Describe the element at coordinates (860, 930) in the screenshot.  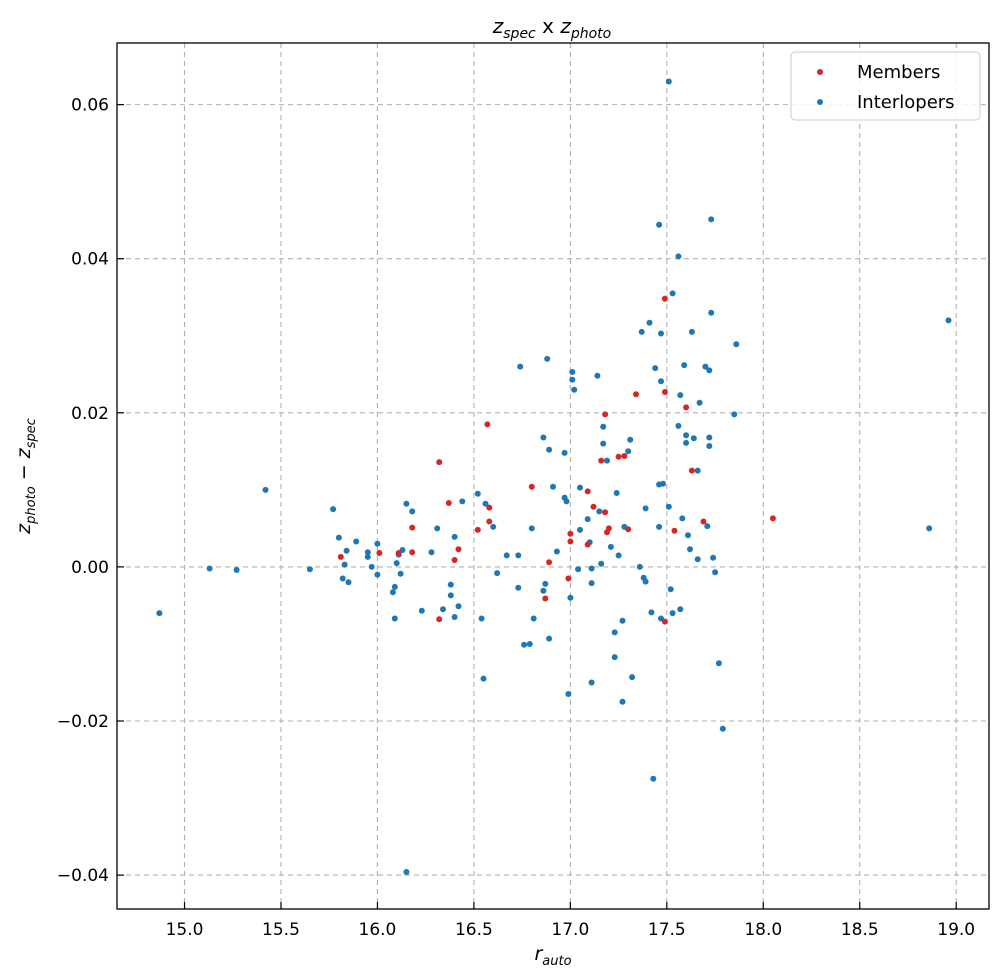
I see `x-tick-label: 18.5` at that location.